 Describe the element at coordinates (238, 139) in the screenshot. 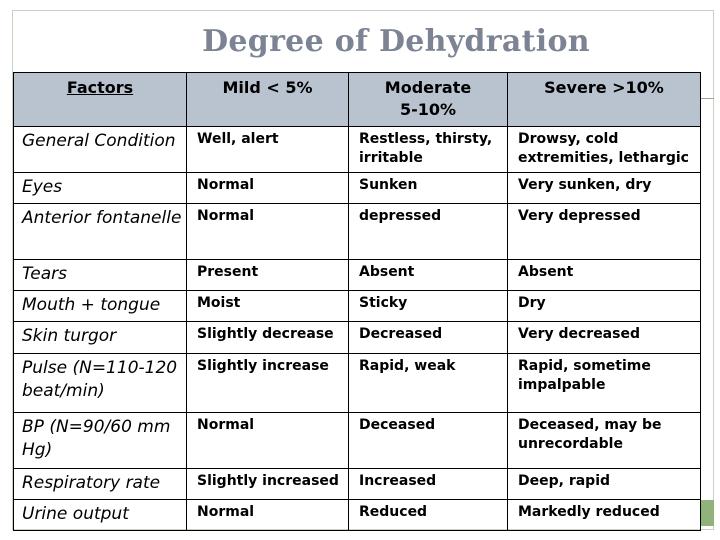

I see `mild-text: Well, alert` at that location.